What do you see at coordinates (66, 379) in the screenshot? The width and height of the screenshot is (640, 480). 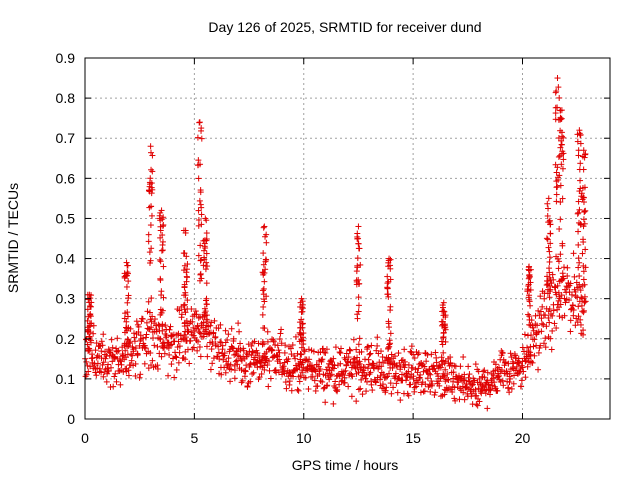 I see `y-tick-label: 0.1` at bounding box center [66, 379].